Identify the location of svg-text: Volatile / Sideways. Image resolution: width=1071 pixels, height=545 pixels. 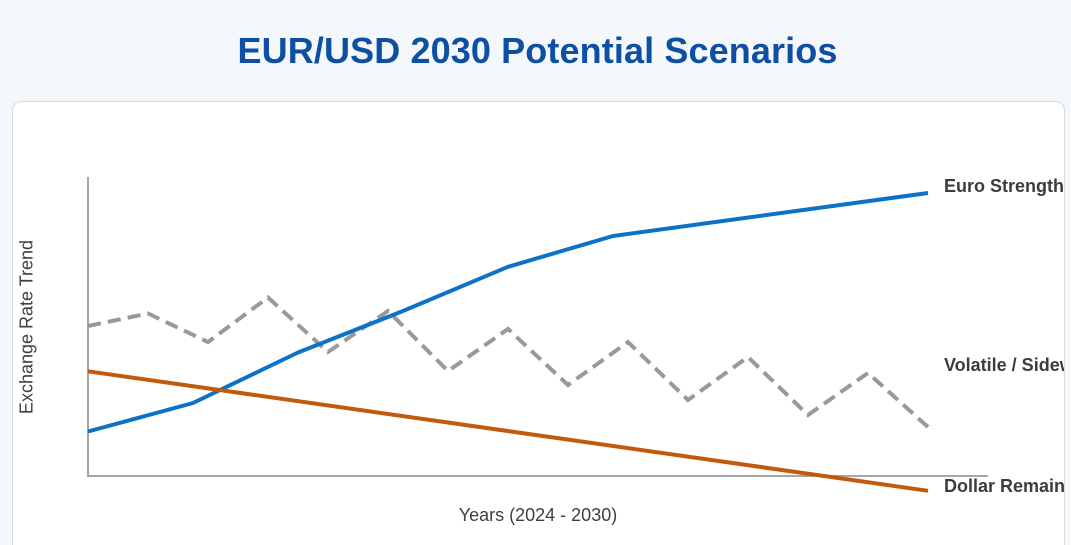
(1004, 365).